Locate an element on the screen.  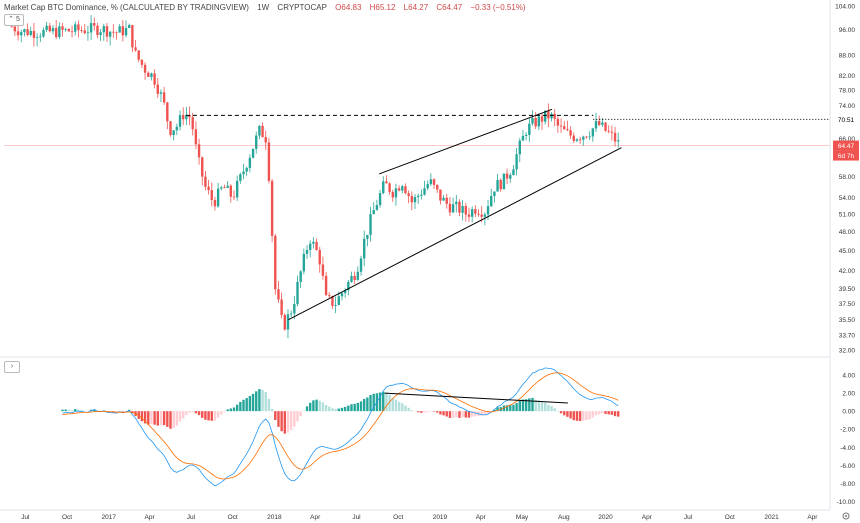
current-price-label-bg is located at coordinates (846, 145).